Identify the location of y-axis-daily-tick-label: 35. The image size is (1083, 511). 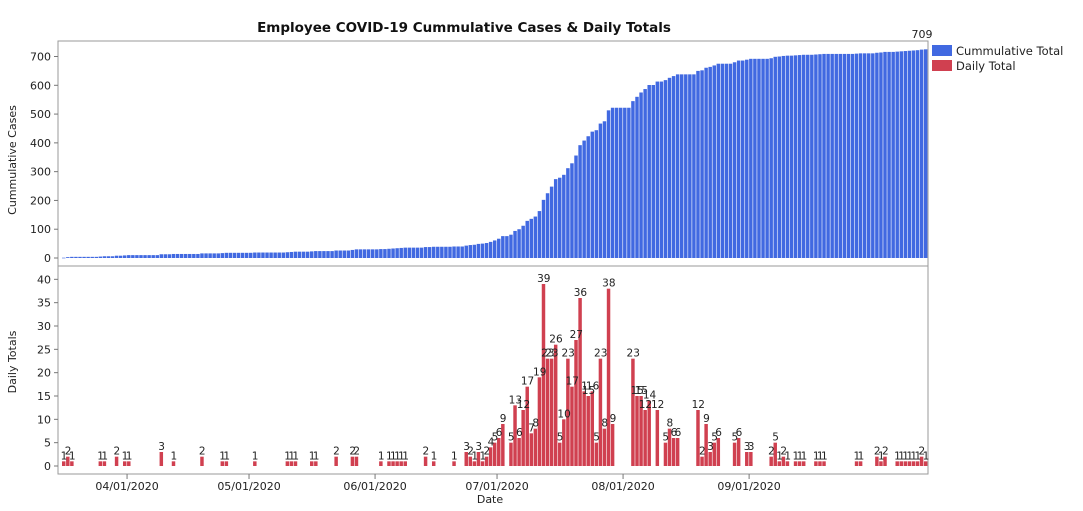
(44, 303).